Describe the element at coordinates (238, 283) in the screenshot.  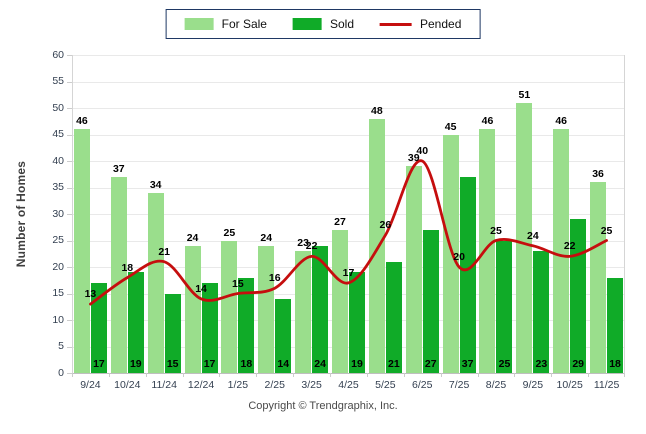
I see `data-label-pended: 15` at that location.